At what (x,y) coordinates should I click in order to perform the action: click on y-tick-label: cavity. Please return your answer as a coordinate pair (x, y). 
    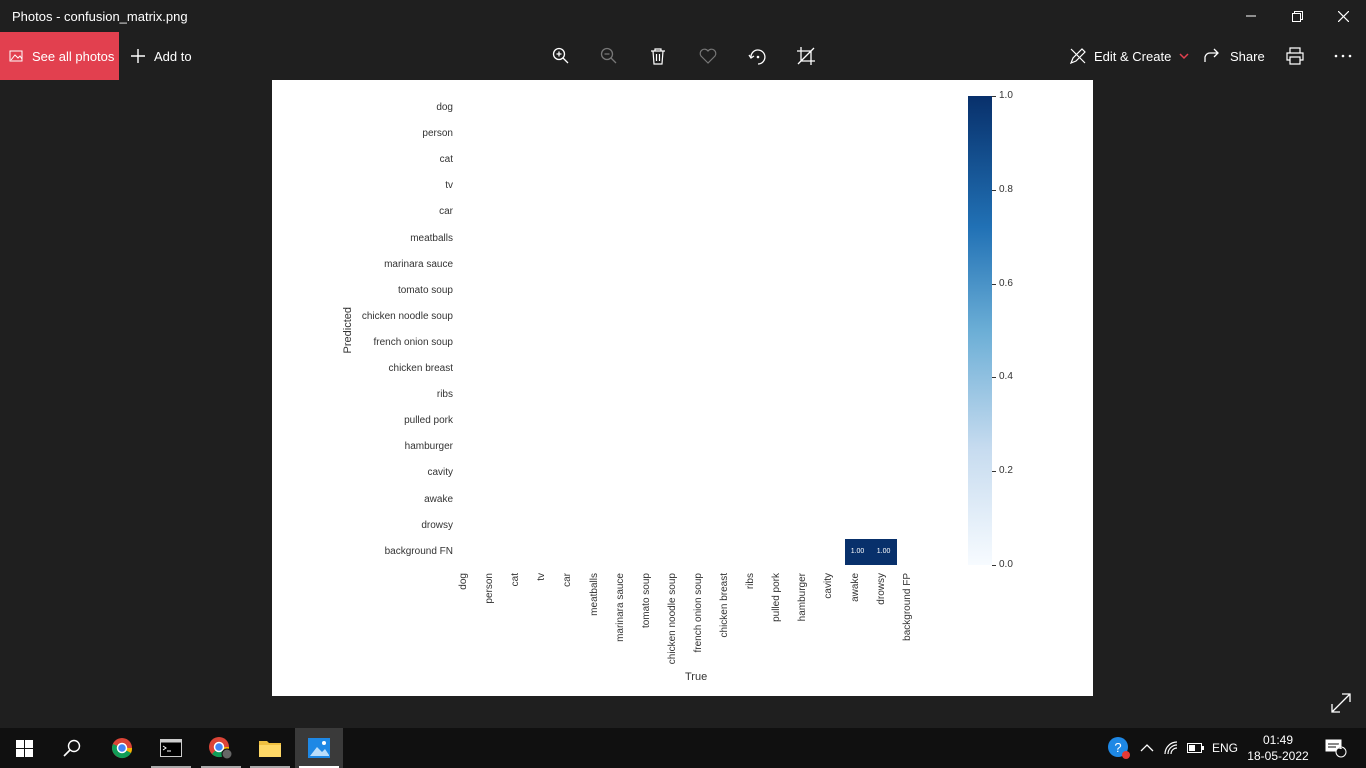
    Looking at the image, I should click on (440, 473).